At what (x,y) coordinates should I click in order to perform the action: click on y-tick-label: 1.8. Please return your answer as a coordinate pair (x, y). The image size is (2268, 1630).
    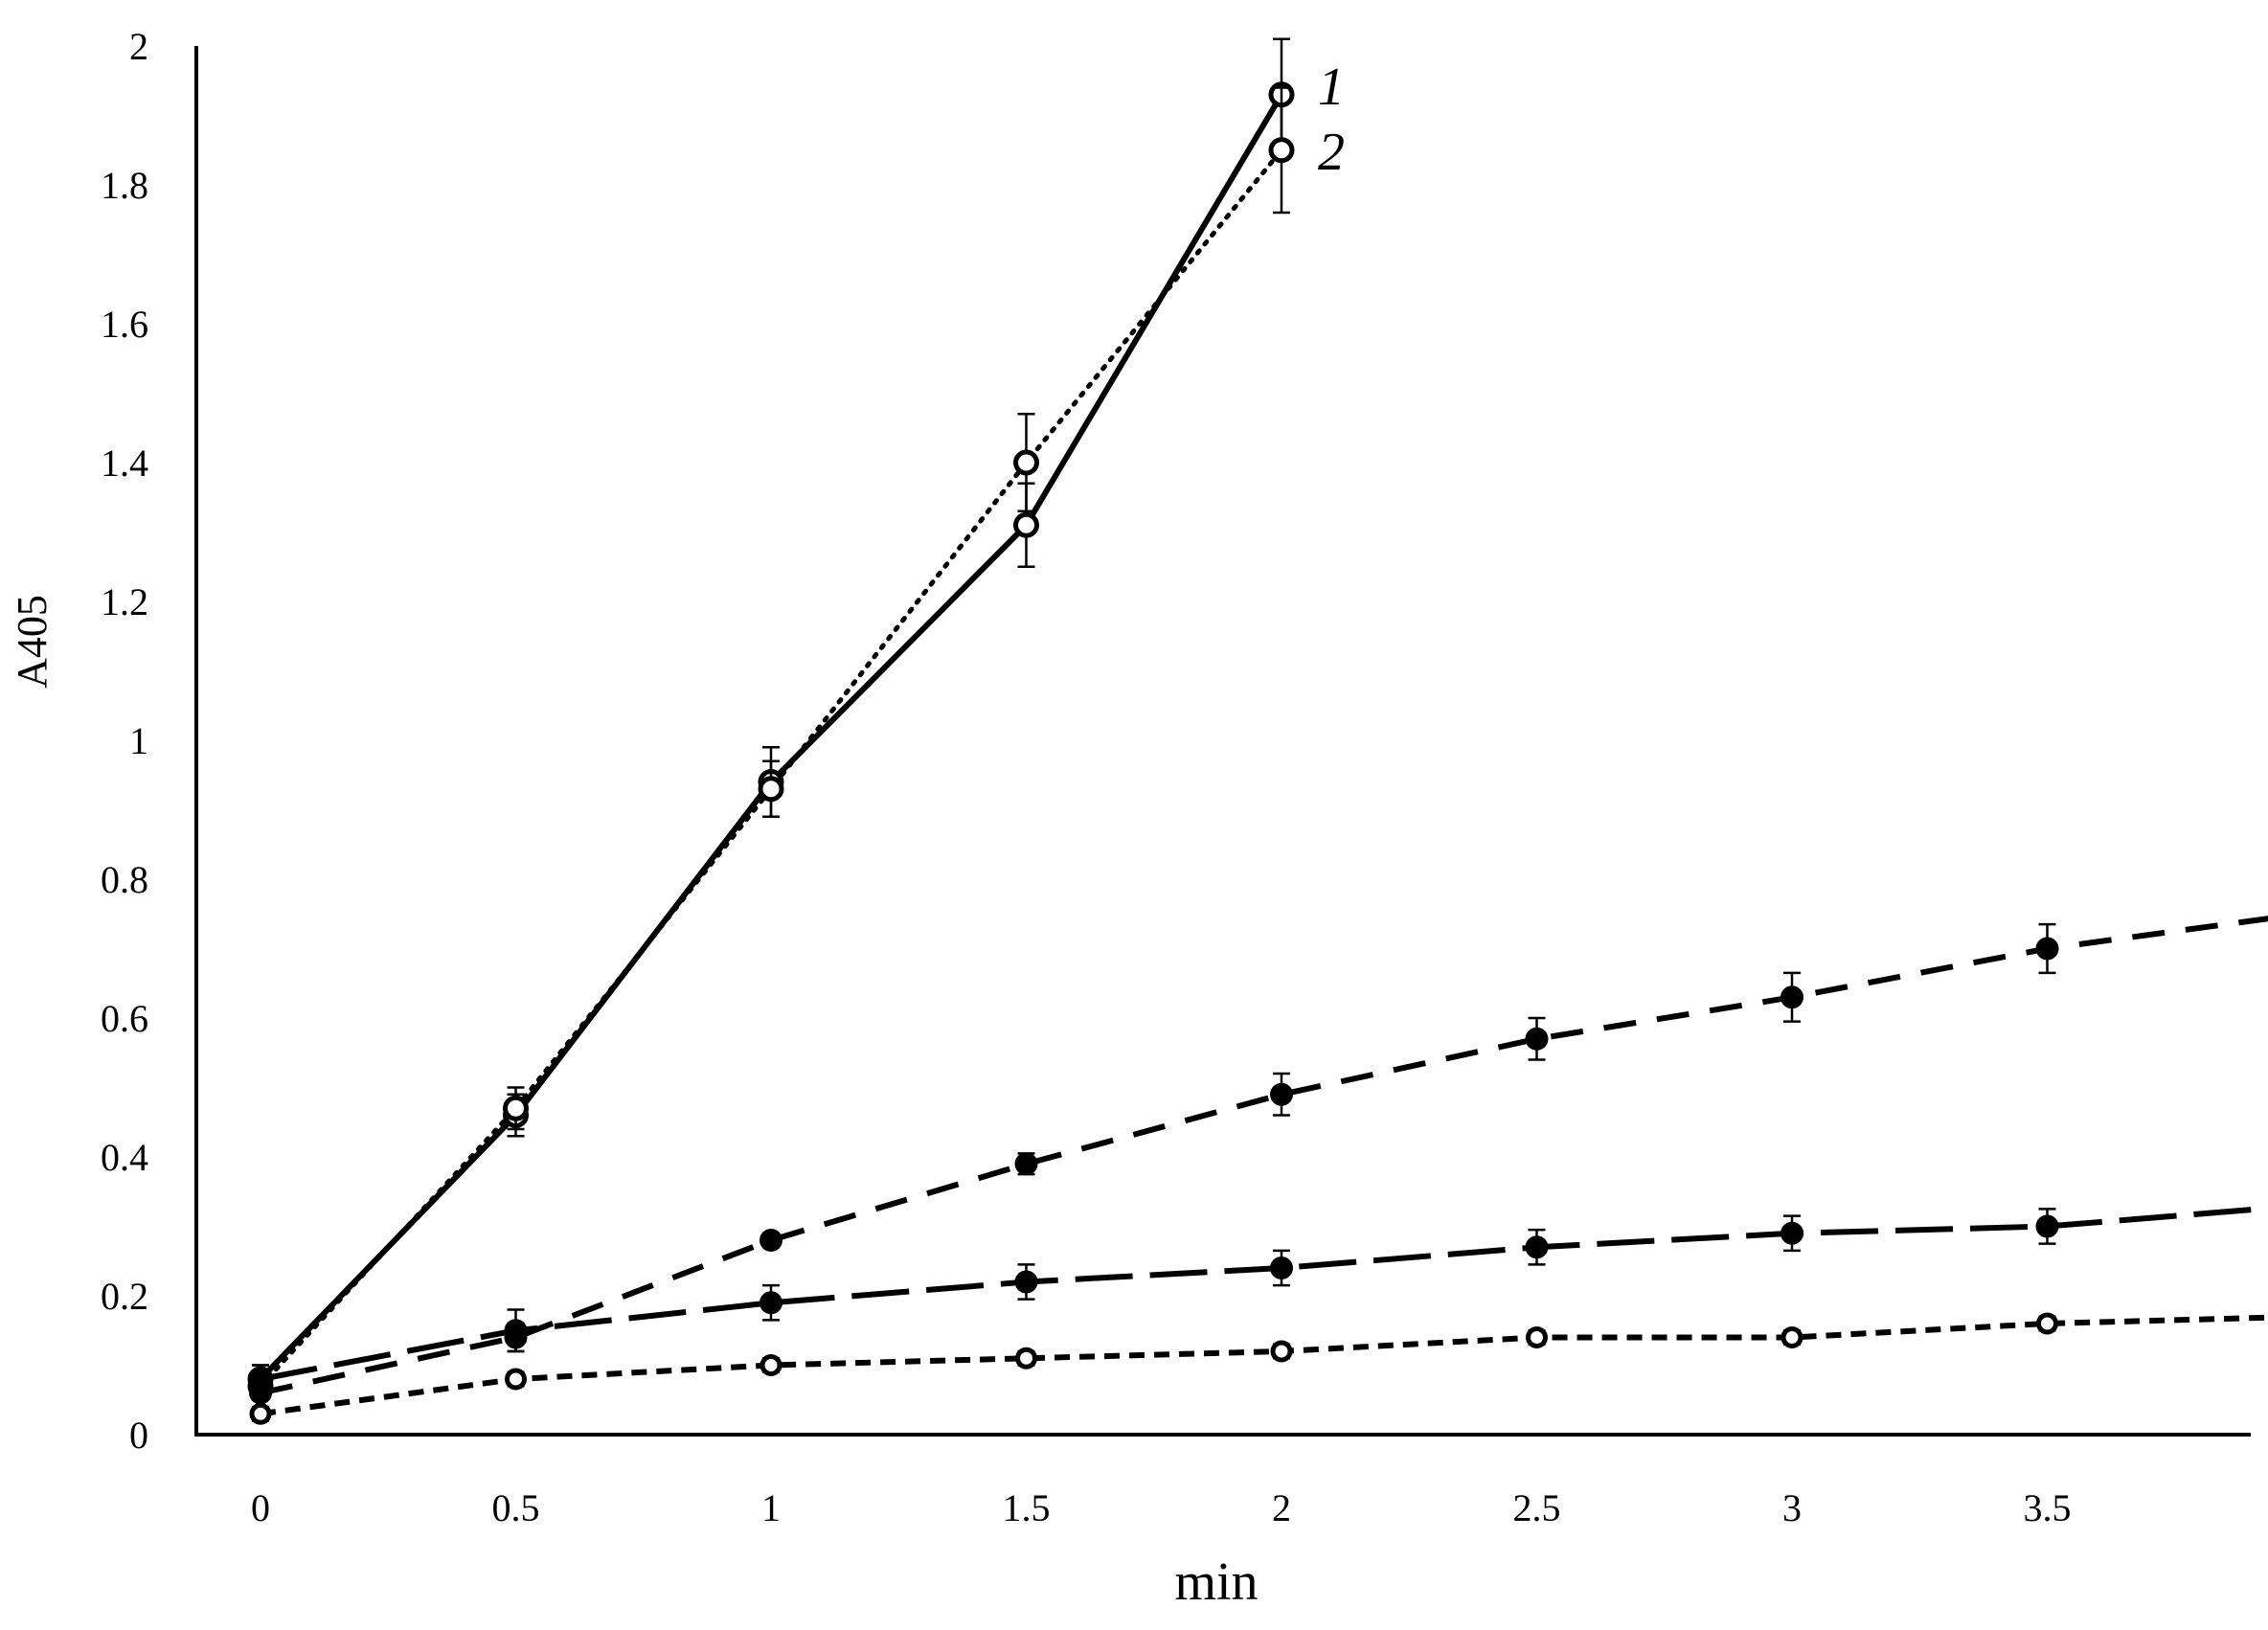
    Looking at the image, I should click on (124, 185).